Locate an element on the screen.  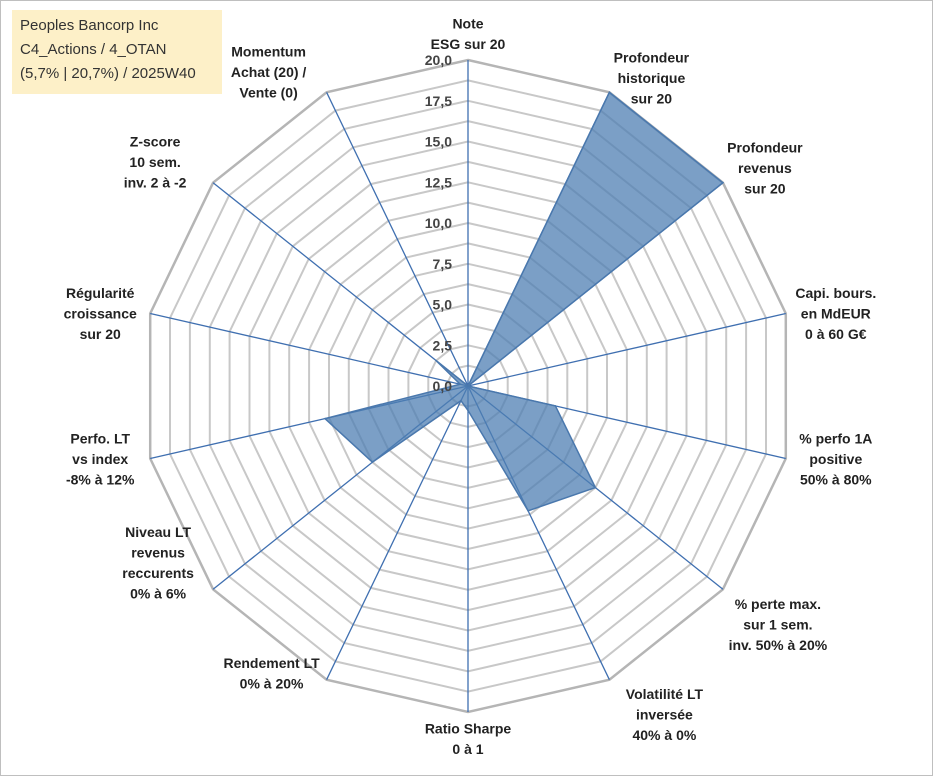
axis-label-line: Régularité is located at coordinates (100, 293).